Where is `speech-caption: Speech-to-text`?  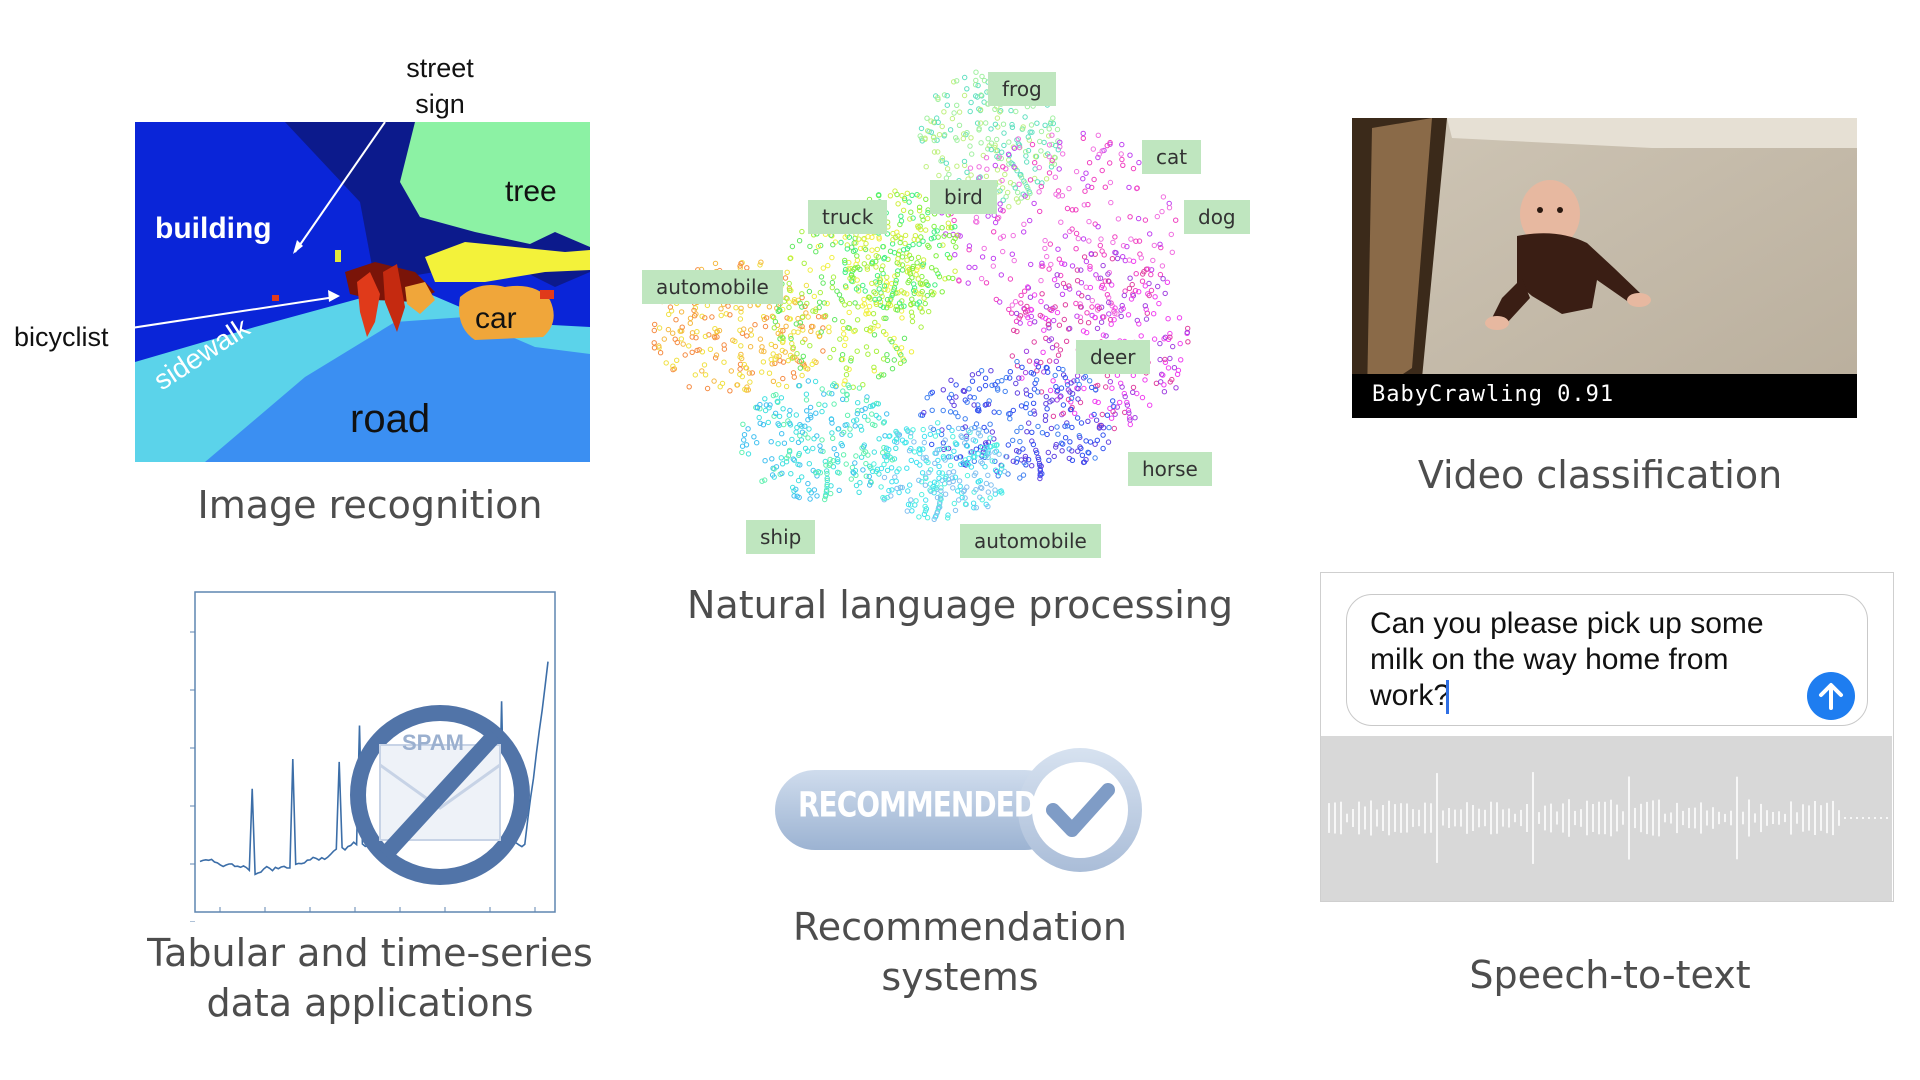
speech-caption: Speech-to-text is located at coordinates (1610, 975).